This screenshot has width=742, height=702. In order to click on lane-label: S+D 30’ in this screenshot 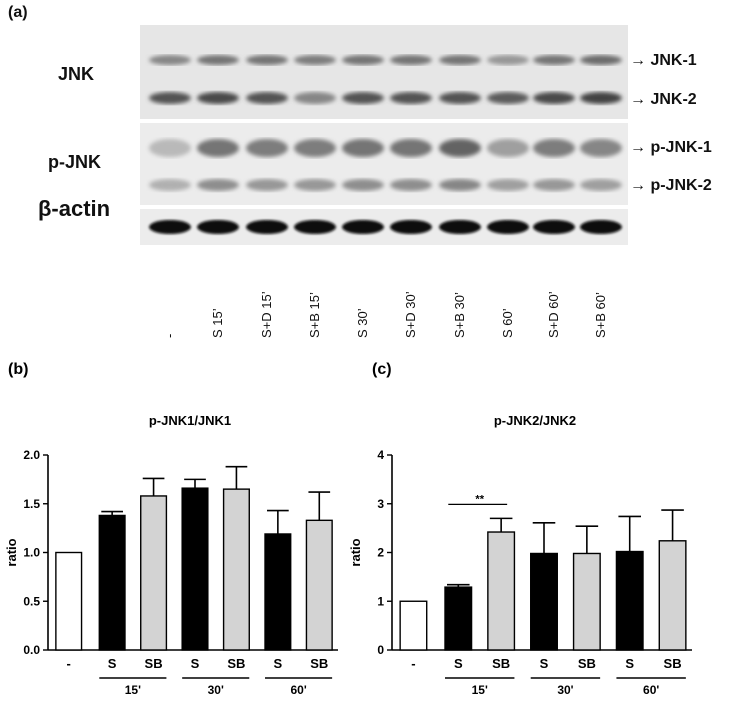, I will do `click(410, 314)`.